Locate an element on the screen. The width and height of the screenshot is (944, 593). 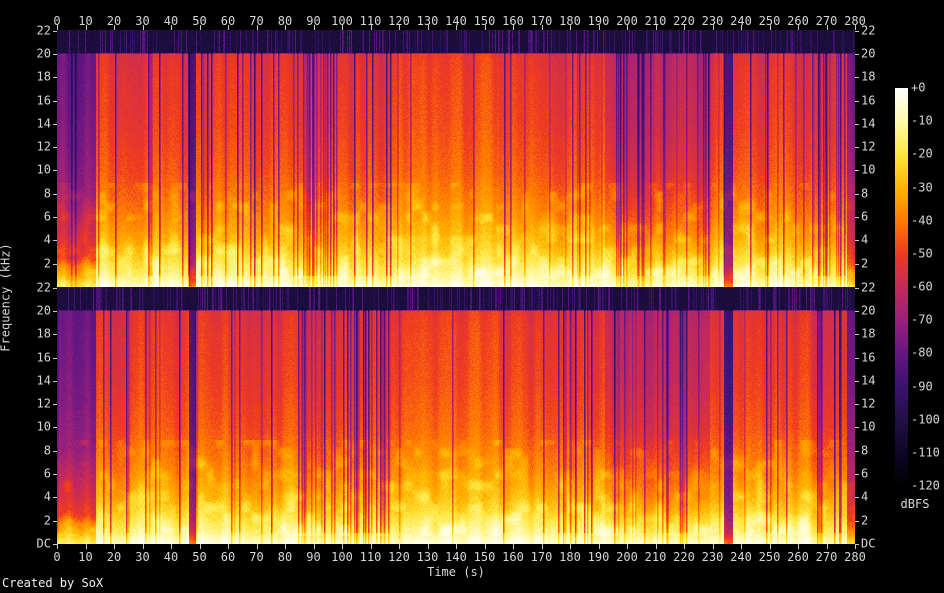
x-axis-top-tick-label: 160 is located at coordinates (513, 21).